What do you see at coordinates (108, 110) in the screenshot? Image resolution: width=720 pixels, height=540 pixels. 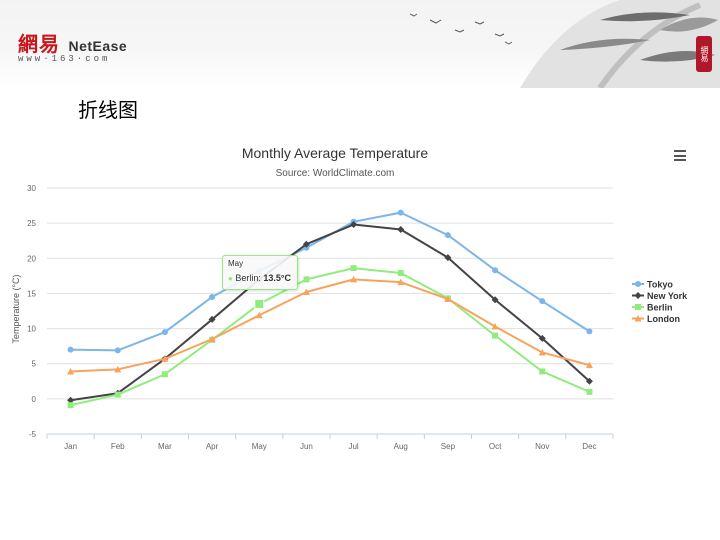 I see `page-heading: 折线图` at bounding box center [108, 110].